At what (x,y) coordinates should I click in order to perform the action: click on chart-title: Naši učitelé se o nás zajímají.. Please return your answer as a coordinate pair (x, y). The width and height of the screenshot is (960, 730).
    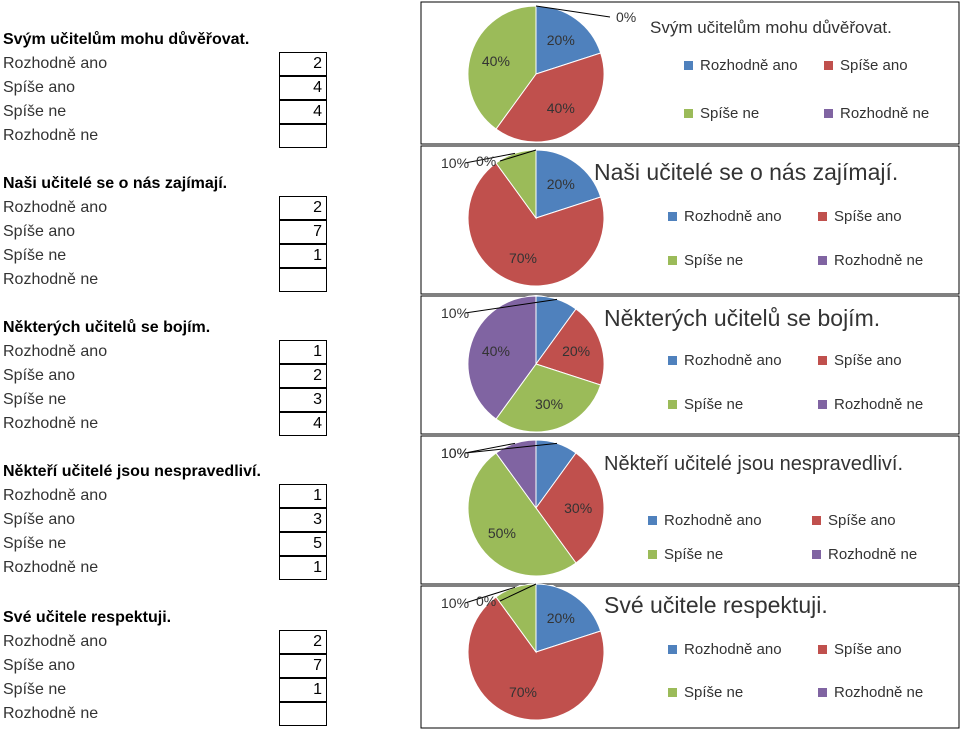
    Looking at the image, I should click on (746, 172).